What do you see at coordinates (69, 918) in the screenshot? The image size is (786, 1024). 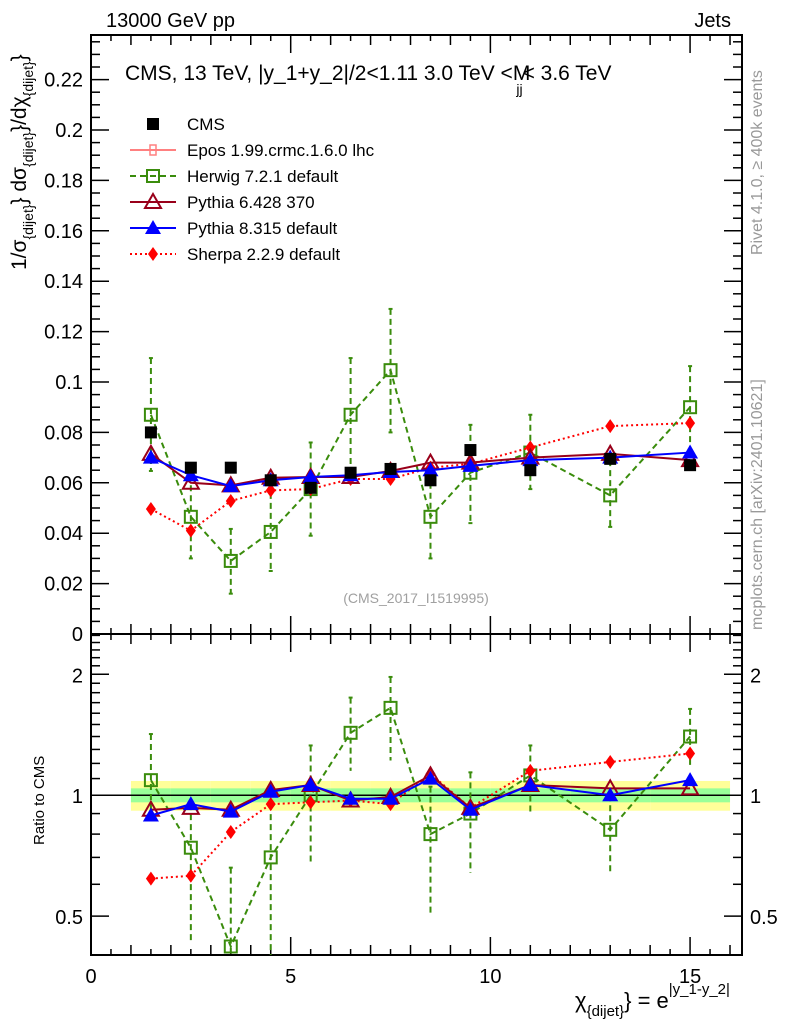 I see `ratio-y-tick-label: 0.5` at bounding box center [69, 918].